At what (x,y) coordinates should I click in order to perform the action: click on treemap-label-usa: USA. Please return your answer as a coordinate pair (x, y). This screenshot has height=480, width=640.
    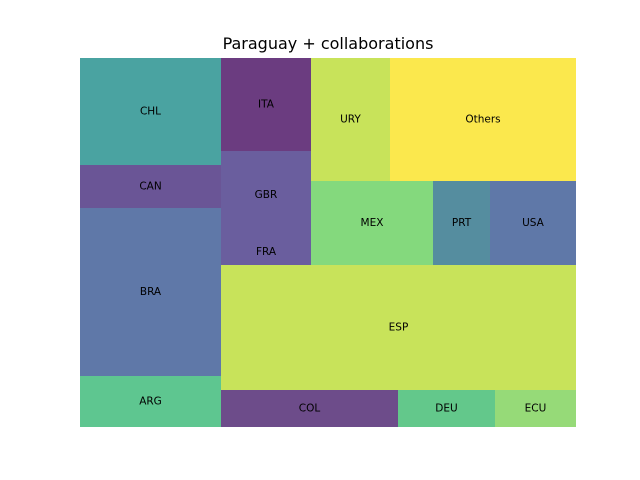
    Looking at the image, I should click on (533, 223).